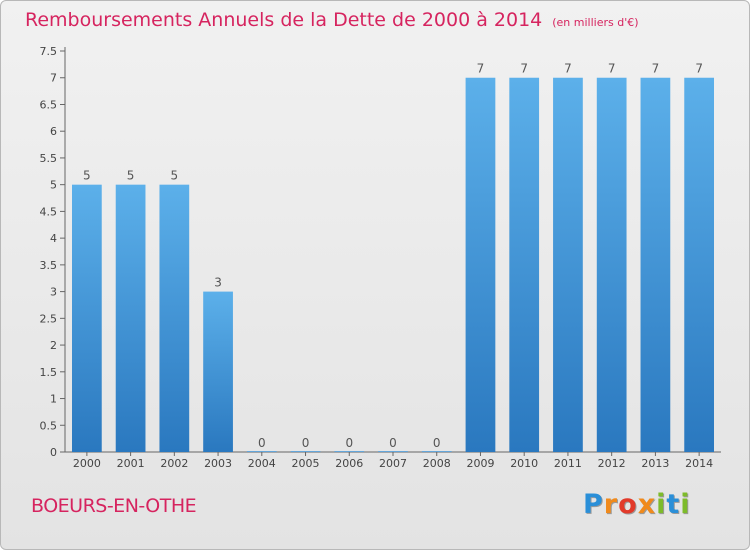 This screenshot has height=550, width=750. Describe the element at coordinates (568, 463) in the screenshot. I see `x-tick-label: 2011` at that location.